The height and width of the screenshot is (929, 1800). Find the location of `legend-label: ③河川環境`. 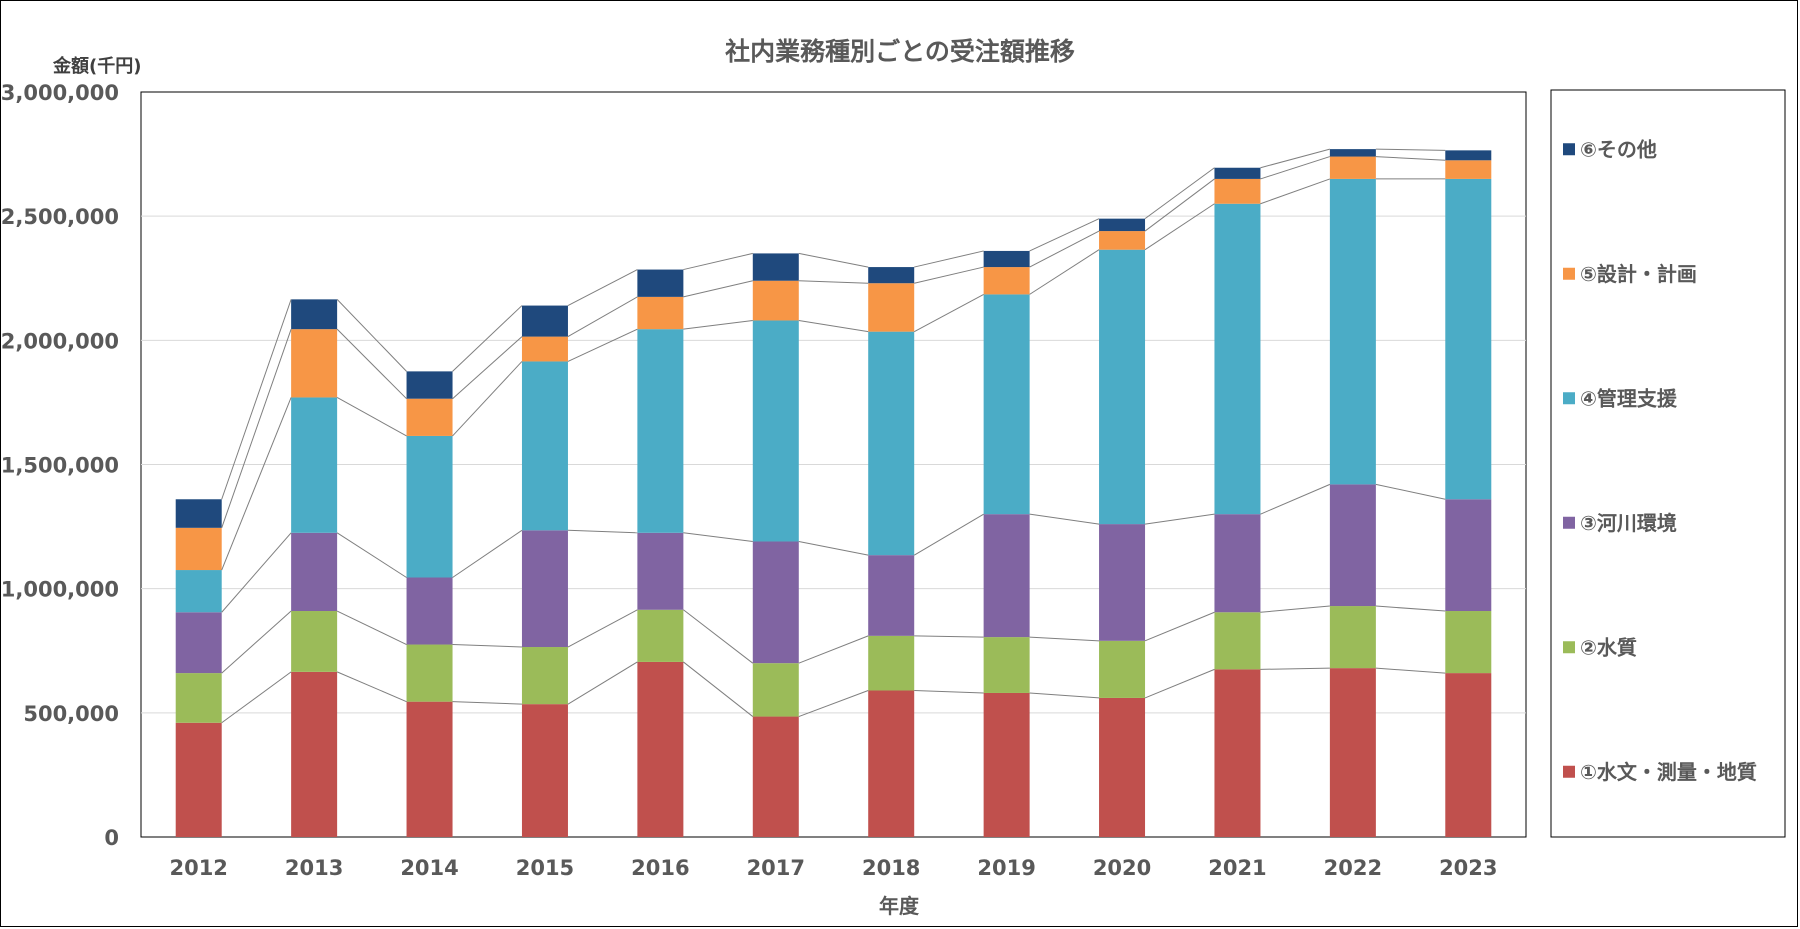

legend-label: ③河川環境 is located at coordinates (1628, 523).